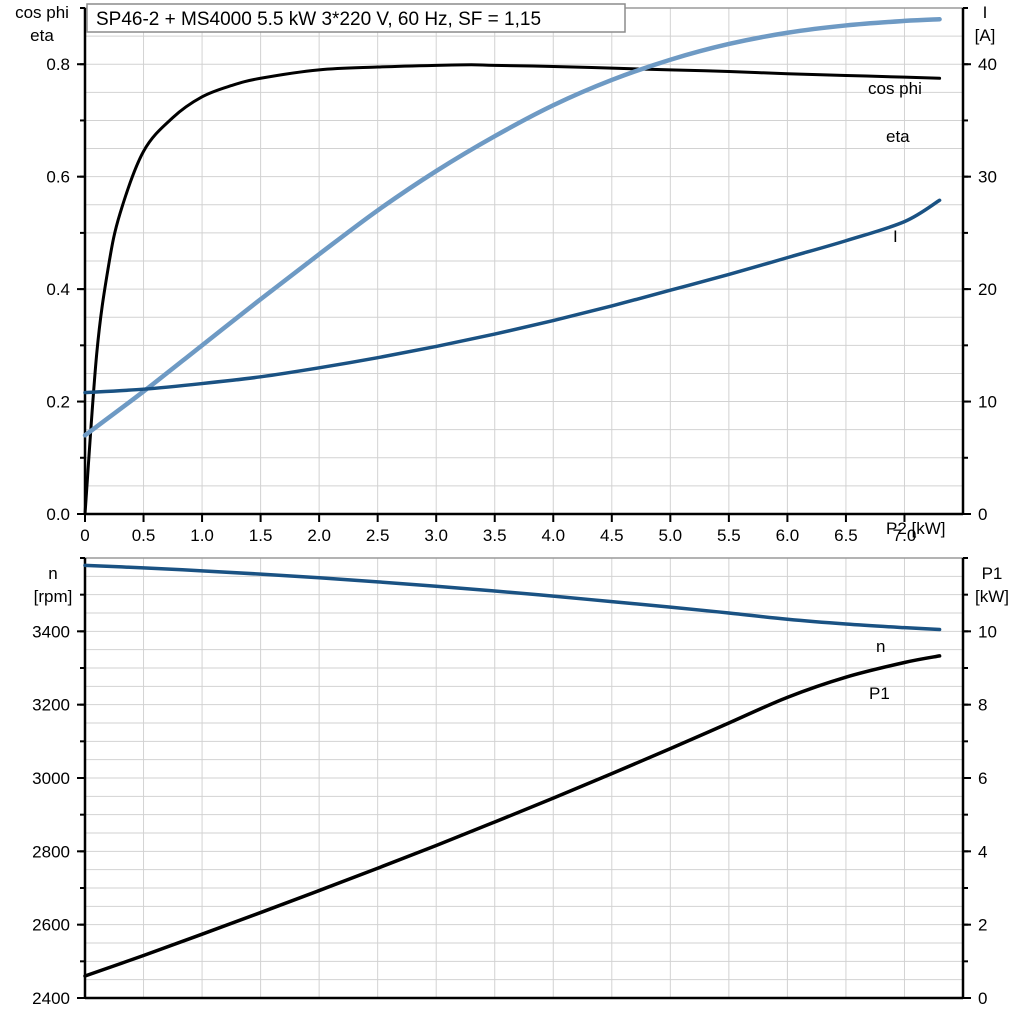  I want to click on svg-text: 0.6, so click(58, 177).